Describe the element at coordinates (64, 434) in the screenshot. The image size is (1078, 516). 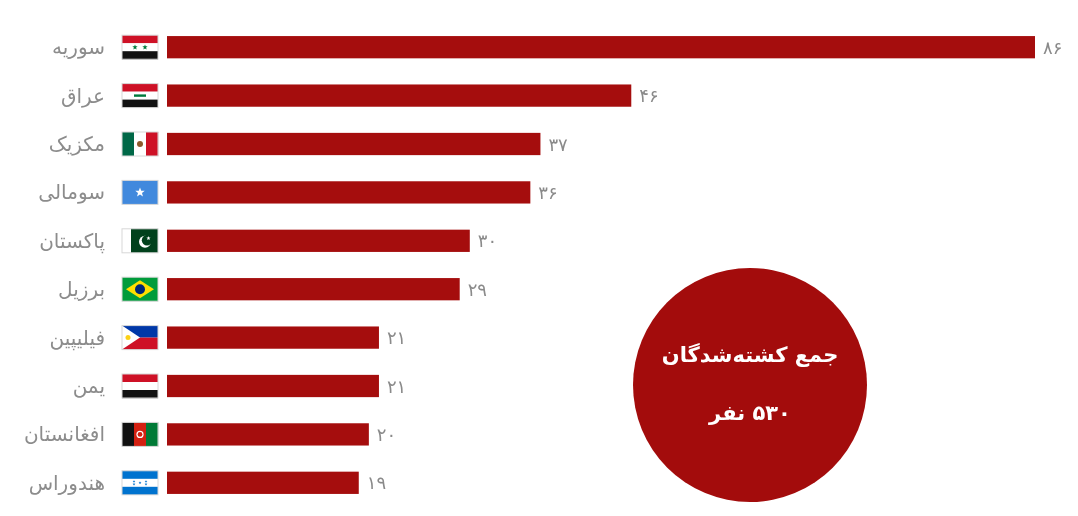
I see `category-label: افغانستان` at that location.